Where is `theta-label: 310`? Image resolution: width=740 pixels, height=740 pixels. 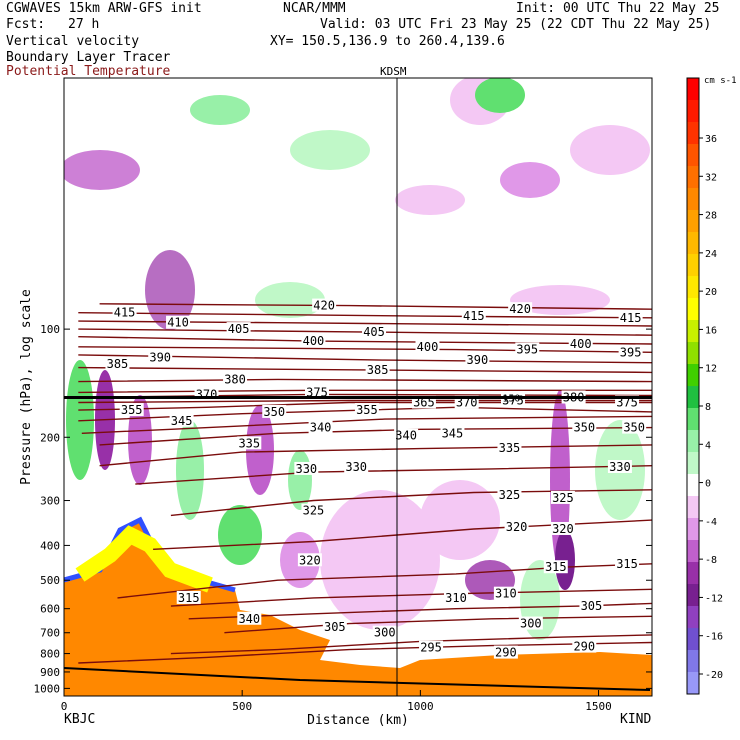
theta-label: 310 is located at coordinates (456, 598).